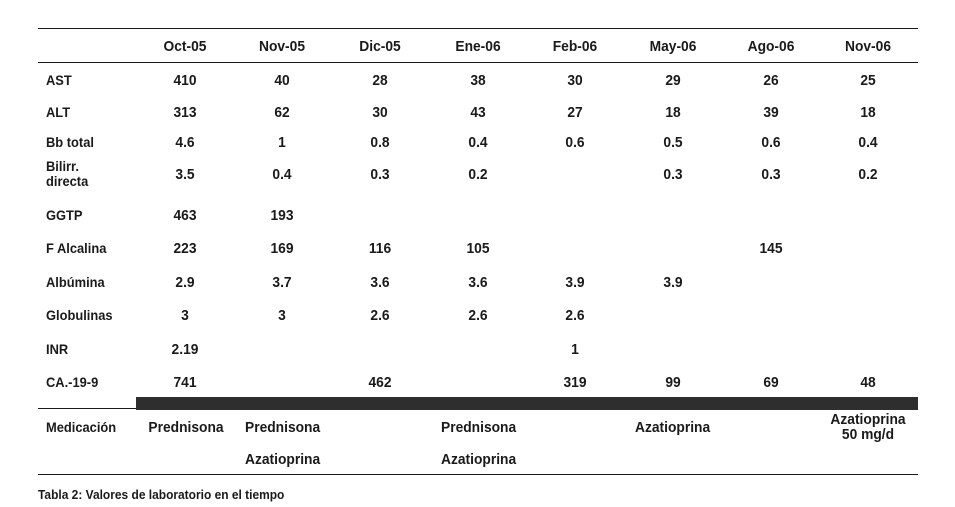 The height and width of the screenshot is (507, 955). Describe the element at coordinates (478, 80) in the screenshot. I see `table-cell: 38` at that location.